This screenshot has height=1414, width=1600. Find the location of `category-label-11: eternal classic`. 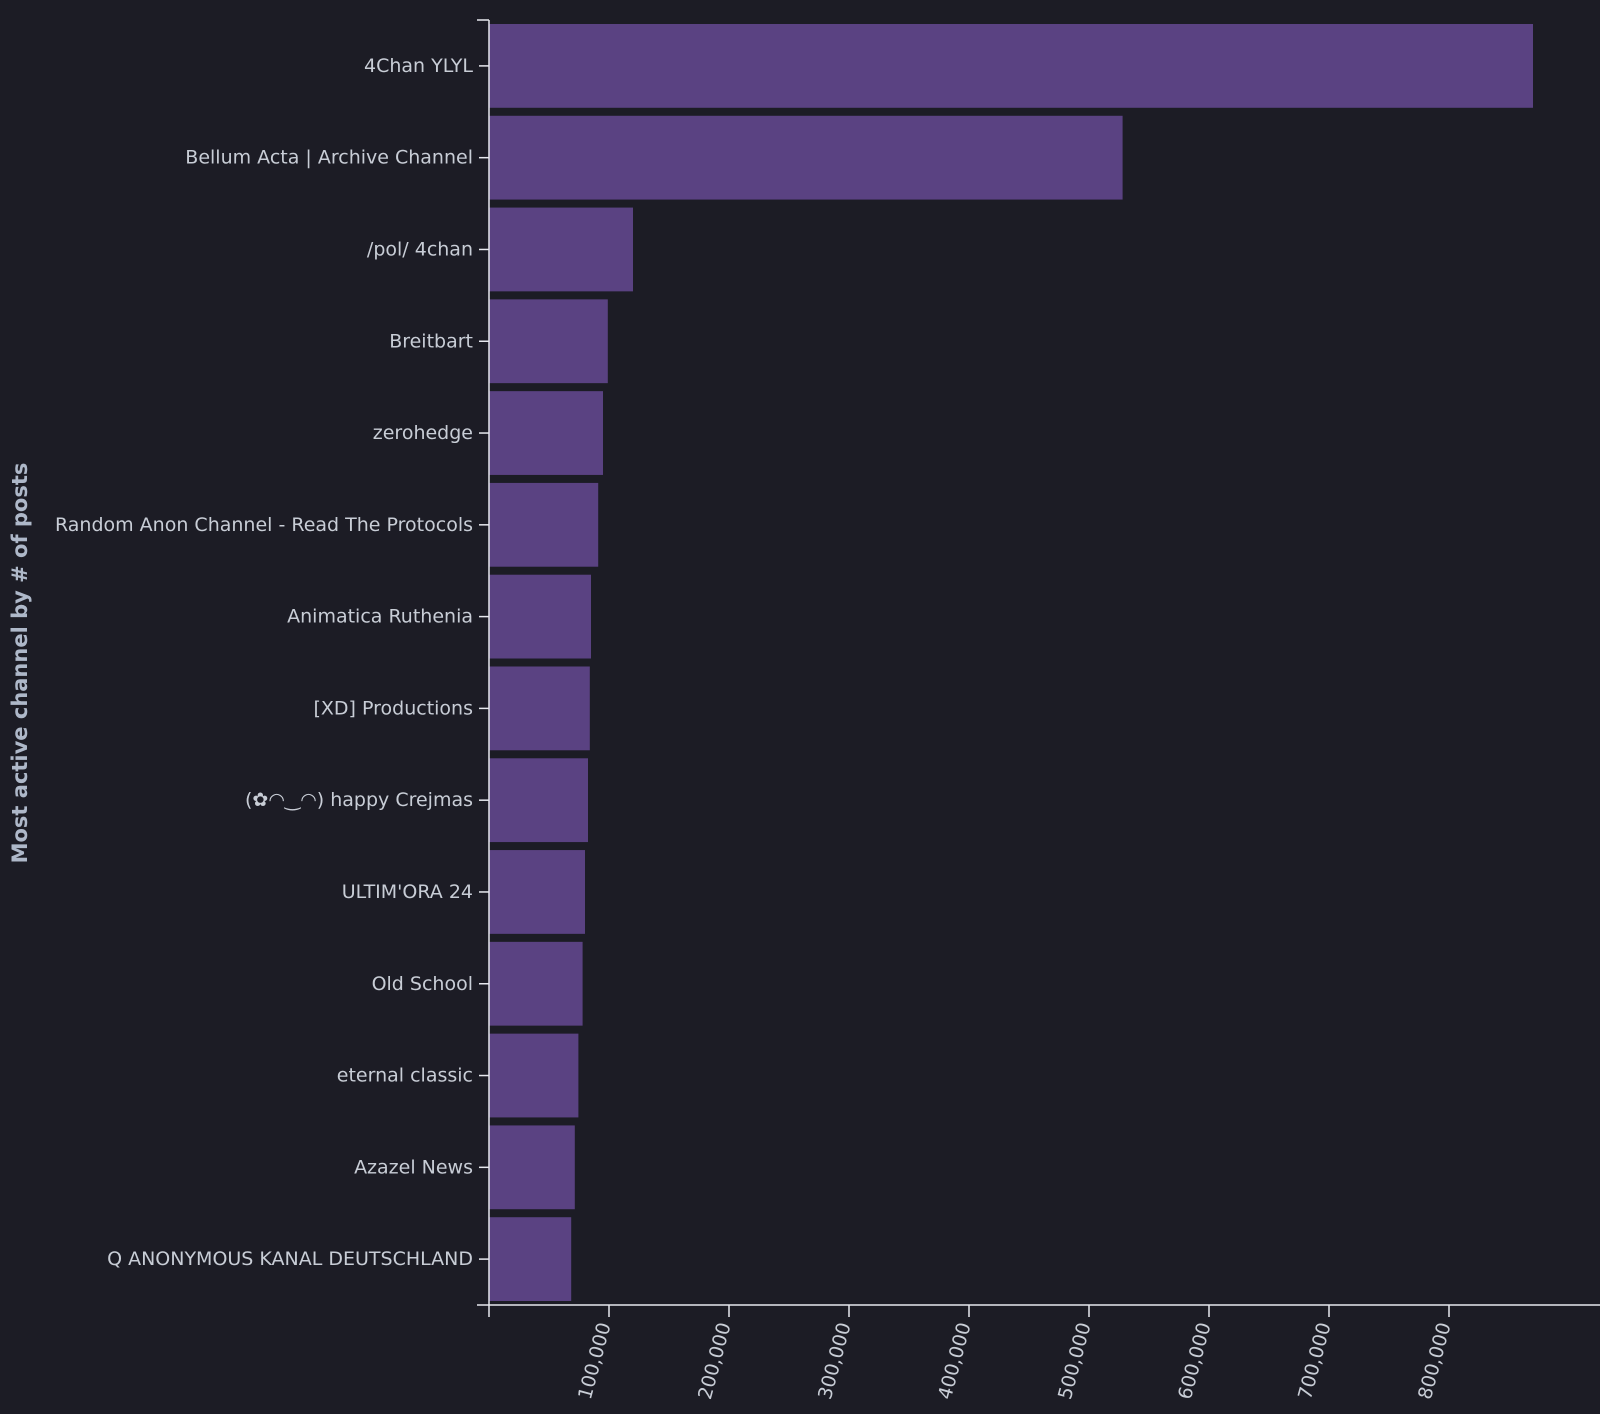

category-label-11: eternal classic is located at coordinates (405, 1076).